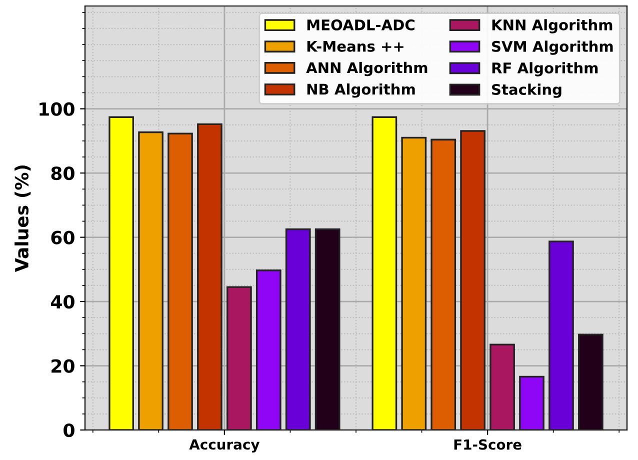  I want to click on legend-label: NB Algorithm, so click(361, 90).